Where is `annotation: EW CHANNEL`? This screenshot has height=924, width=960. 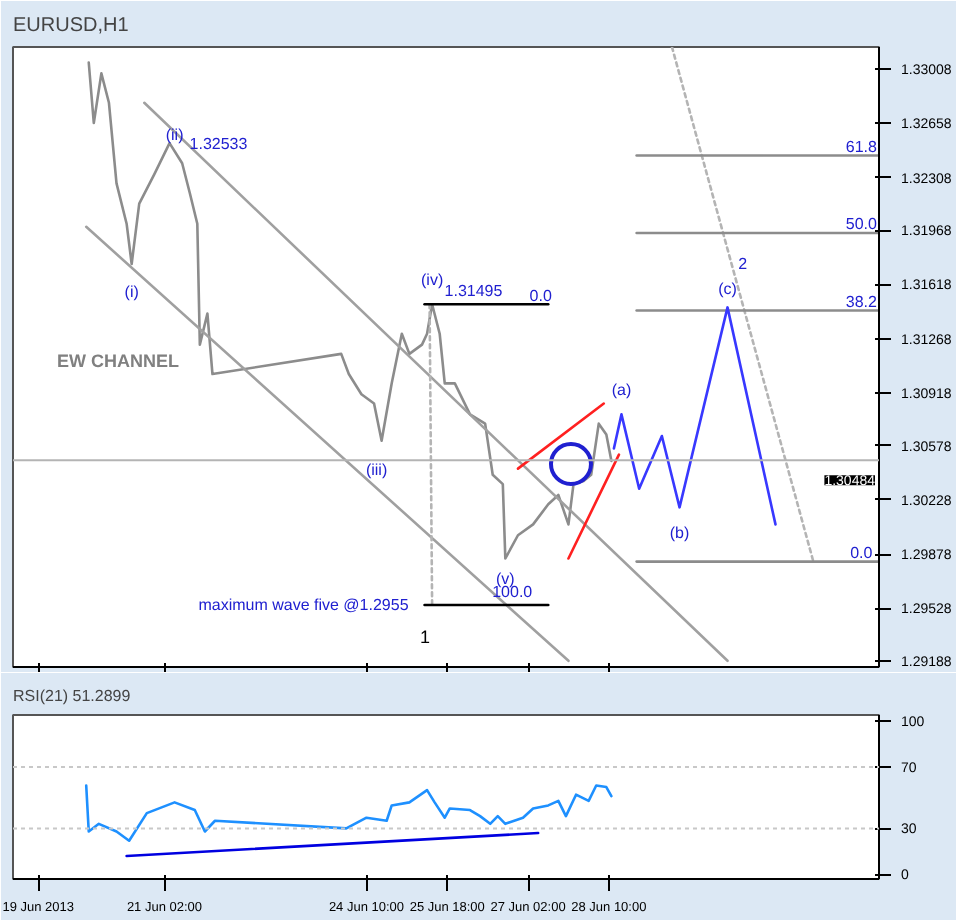
annotation: EW CHANNEL is located at coordinates (118, 361).